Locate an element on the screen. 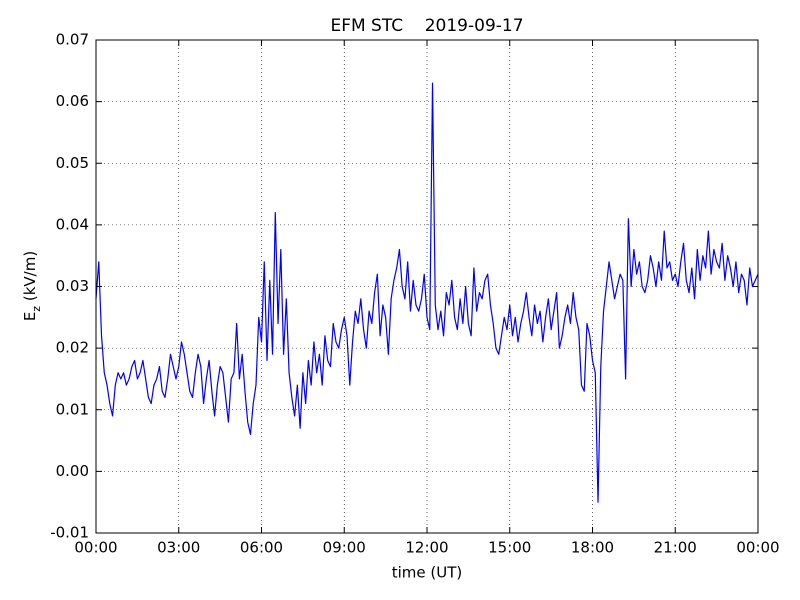 The width and height of the screenshot is (800, 600). y-tick-label: 0.00 is located at coordinates (72, 471).